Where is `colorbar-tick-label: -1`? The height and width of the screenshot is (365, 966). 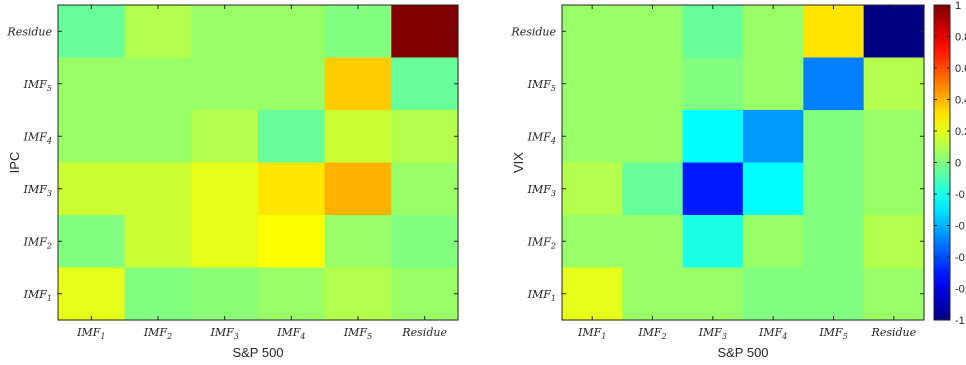
colorbar-tick-label: -1 is located at coordinates (960, 321).